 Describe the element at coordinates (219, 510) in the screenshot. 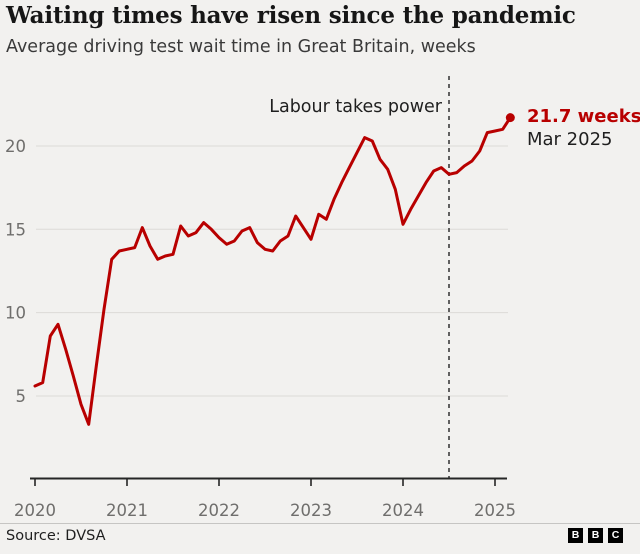

I see `x-axis-label: 2022` at that location.